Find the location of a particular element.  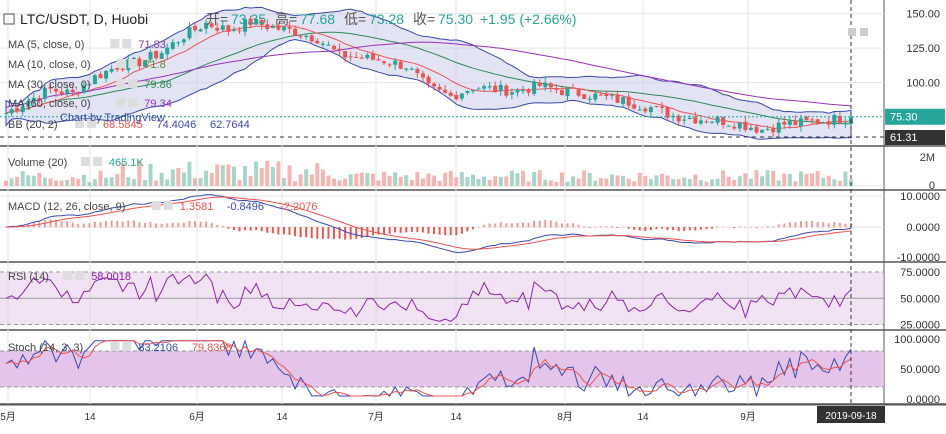

stoch-legend: Stoch (14, 3, 3) is located at coordinates (45, 348).